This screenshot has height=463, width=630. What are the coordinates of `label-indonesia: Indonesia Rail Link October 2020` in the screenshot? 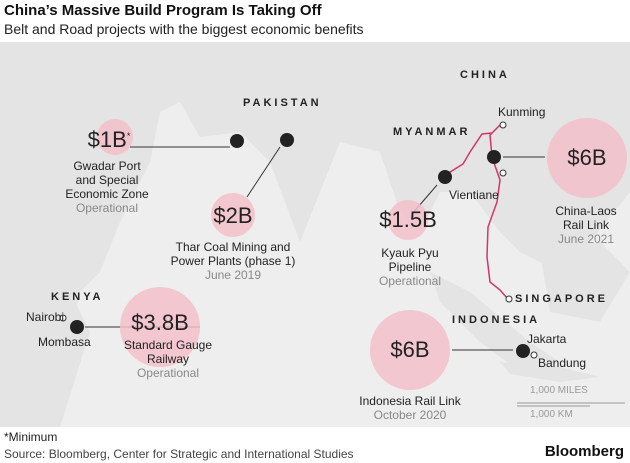 It's located at (410, 408).